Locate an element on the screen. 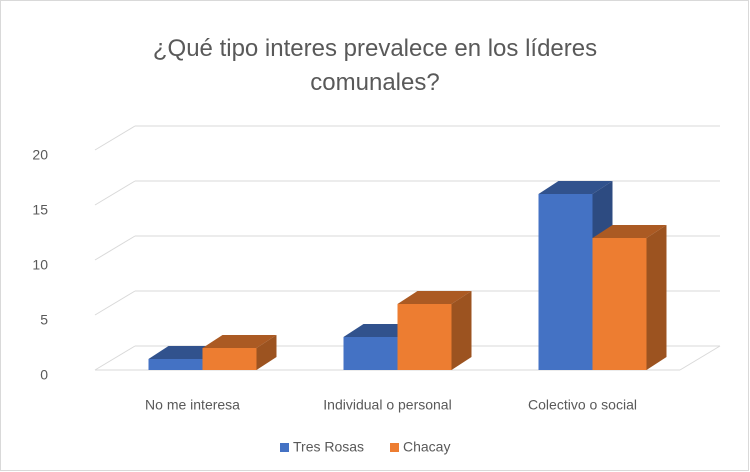 This screenshot has width=750, height=472. x-tick-label: Colectivo o social is located at coordinates (582, 405).